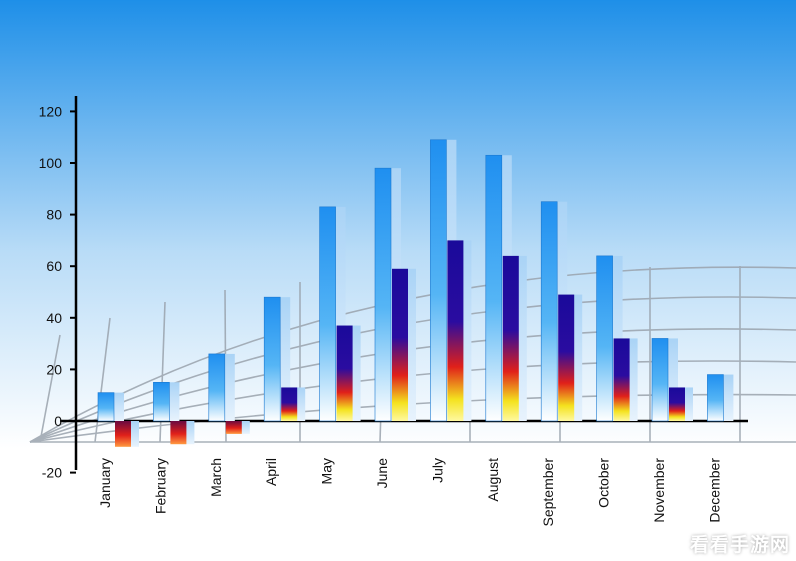 The width and height of the screenshot is (796, 561). I want to click on y-tick-label: 40, so click(54, 318).